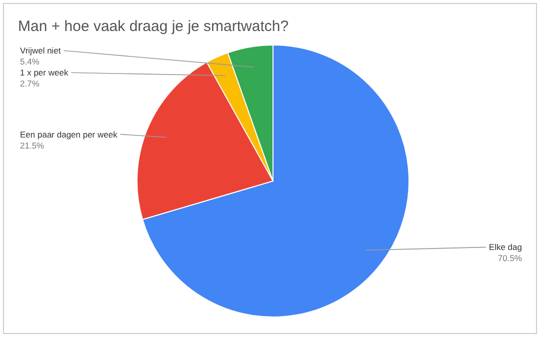 The width and height of the screenshot is (540, 337). Describe the element at coordinates (44, 73) in the screenshot. I see `slice-label: 1 x per week` at that location.